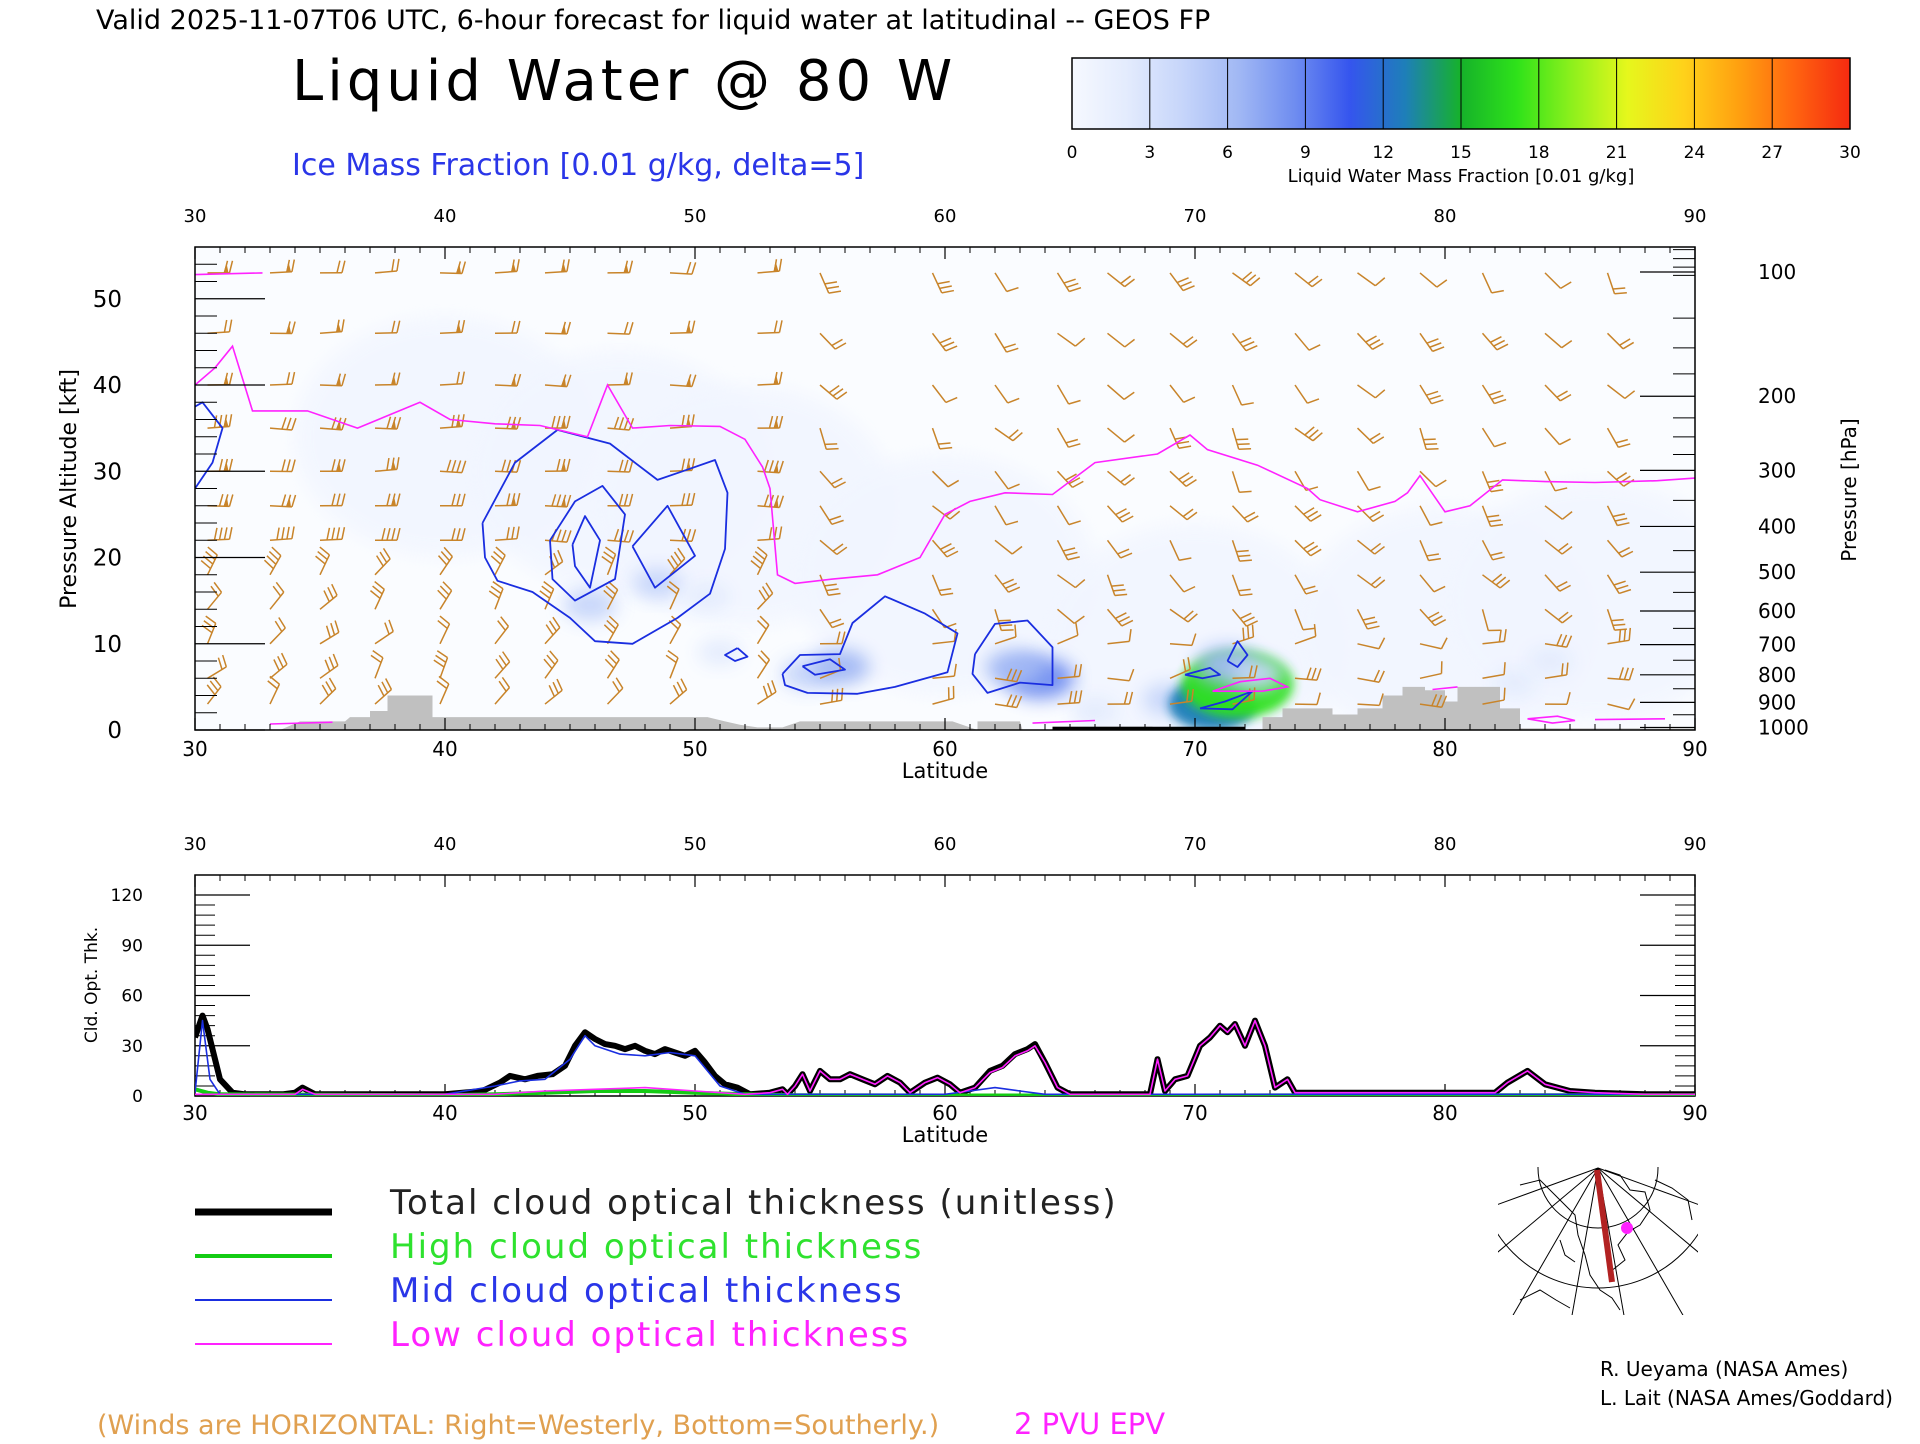 The image size is (1920, 1444). What do you see at coordinates (1227, 153) in the screenshot?
I see `colorbar-tick-label: 6` at bounding box center [1227, 153].